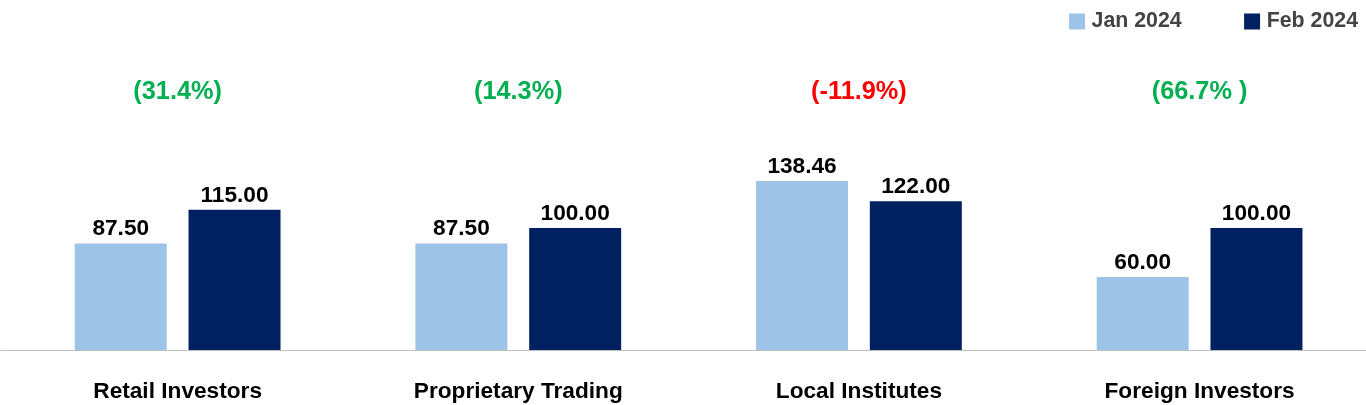 The image size is (1366, 405). What do you see at coordinates (177, 89) in the screenshot?
I see `text: (31.4%)` at bounding box center [177, 89].